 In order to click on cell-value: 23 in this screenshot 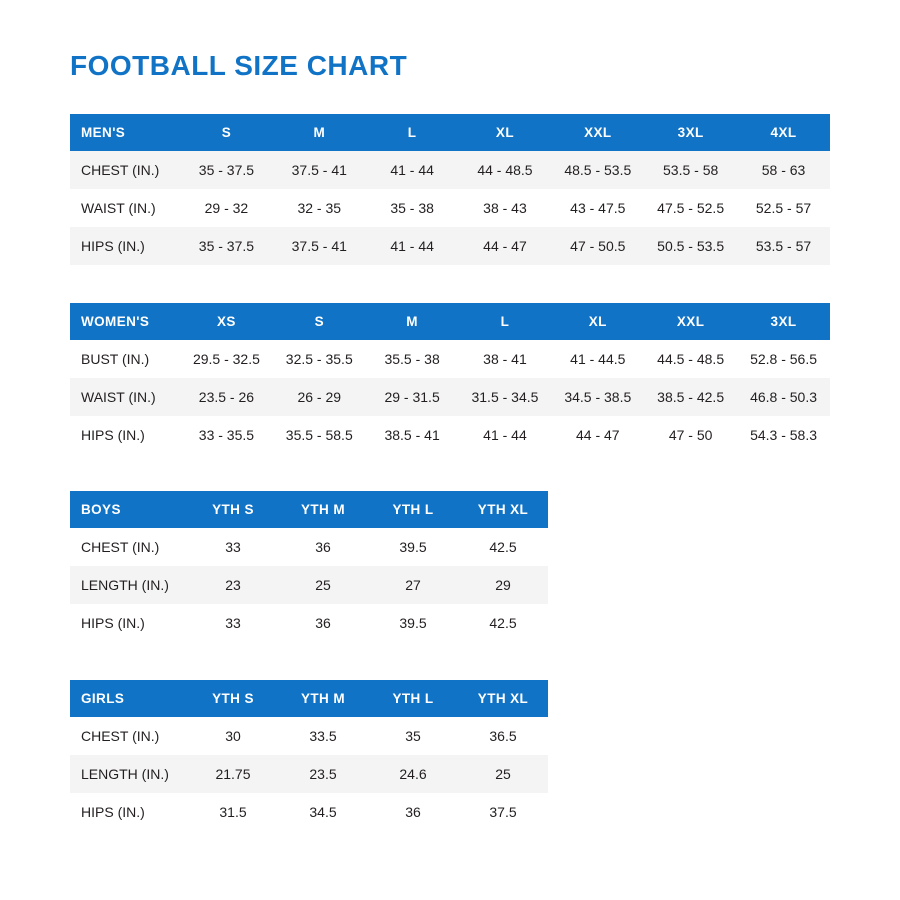, I will do `click(233, 585)`.